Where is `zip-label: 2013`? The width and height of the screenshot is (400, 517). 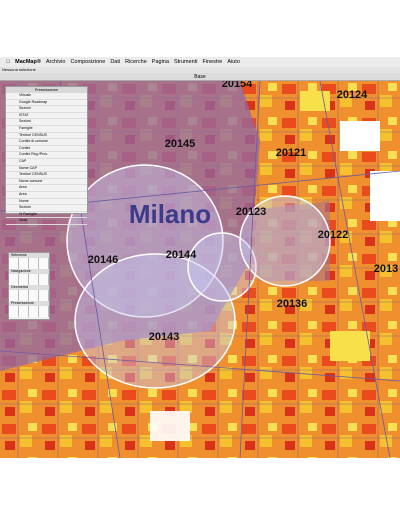 zip-label: 2013 is located at coordinates (386, 269).